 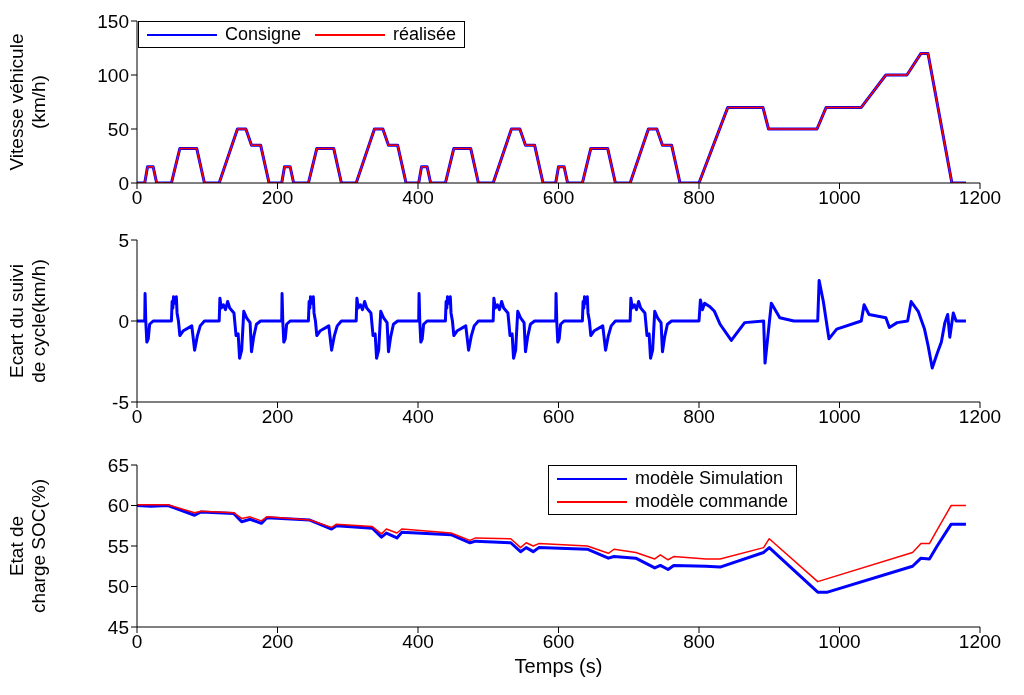 What do you see at coordinates (118, 546) in the screenshot?
I see `y-tick-label: 55` at bounding box center [118, 546].